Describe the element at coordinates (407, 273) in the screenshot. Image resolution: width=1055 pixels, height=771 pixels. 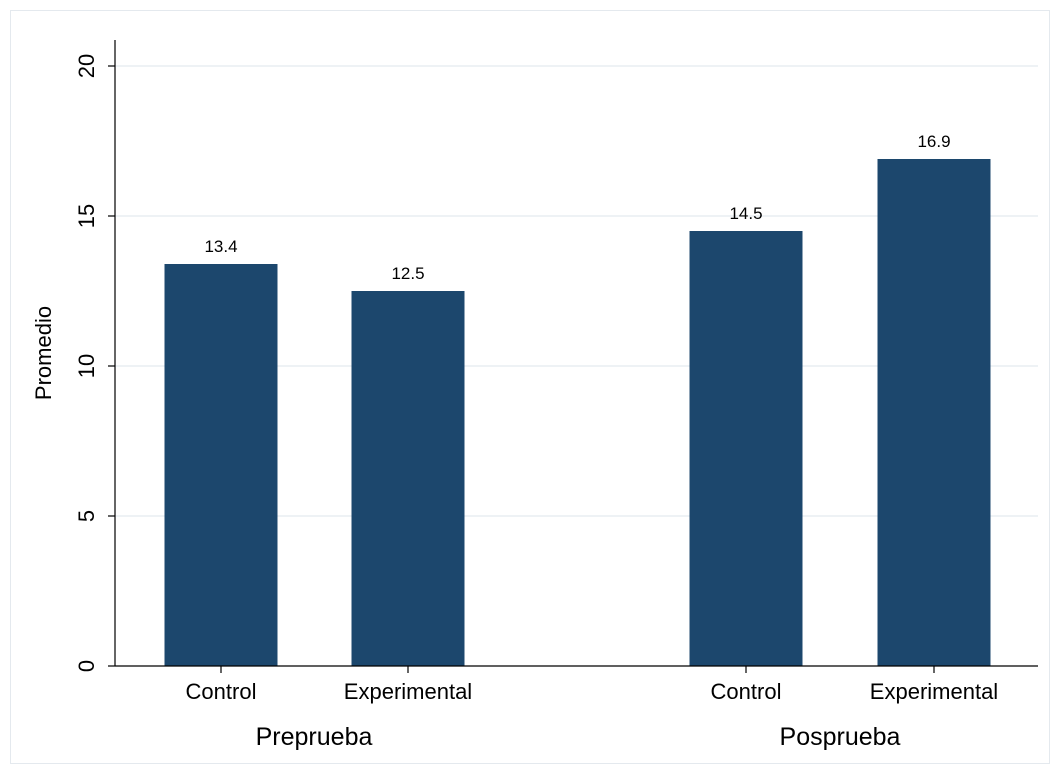
I see `data-label: 12.5` at that location.